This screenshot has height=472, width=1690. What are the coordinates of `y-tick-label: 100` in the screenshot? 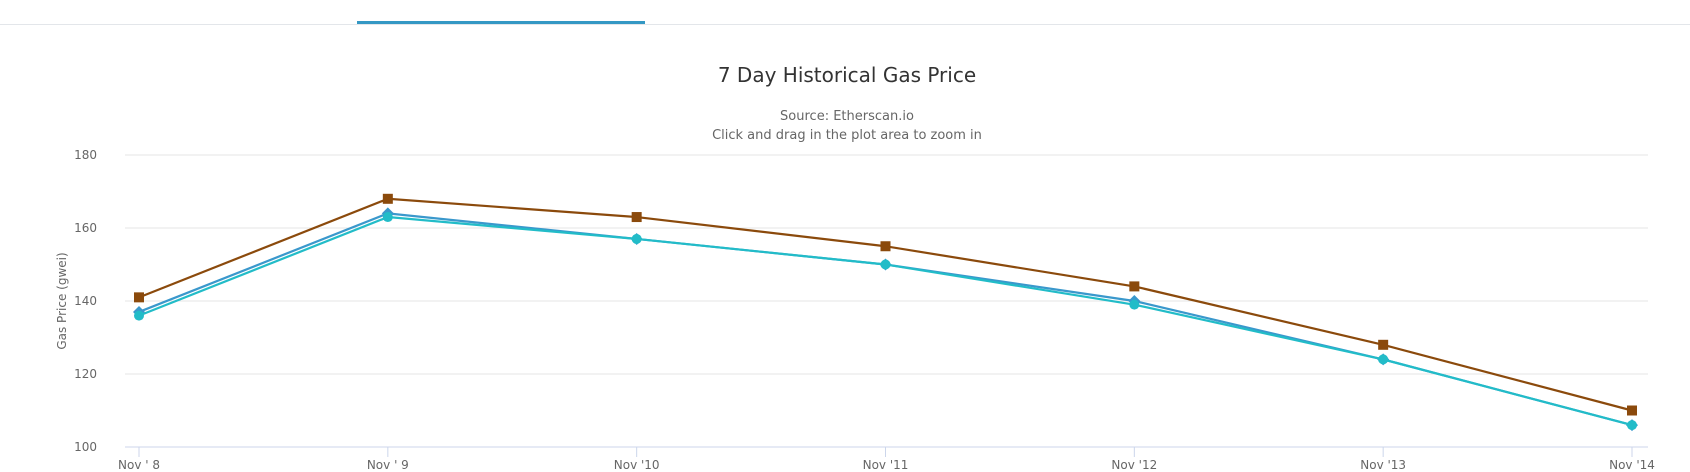 It's located at (85, 447).